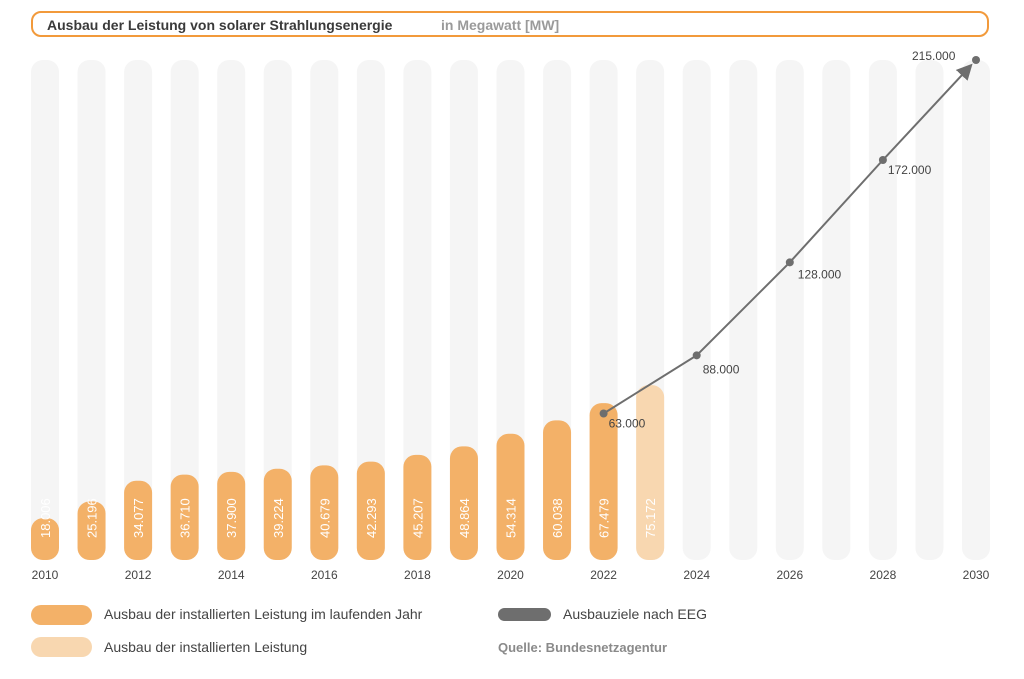 This screenshot has width=1024, height=679. I want to click on bar-label-2020: 54.314, so click(511, 518).